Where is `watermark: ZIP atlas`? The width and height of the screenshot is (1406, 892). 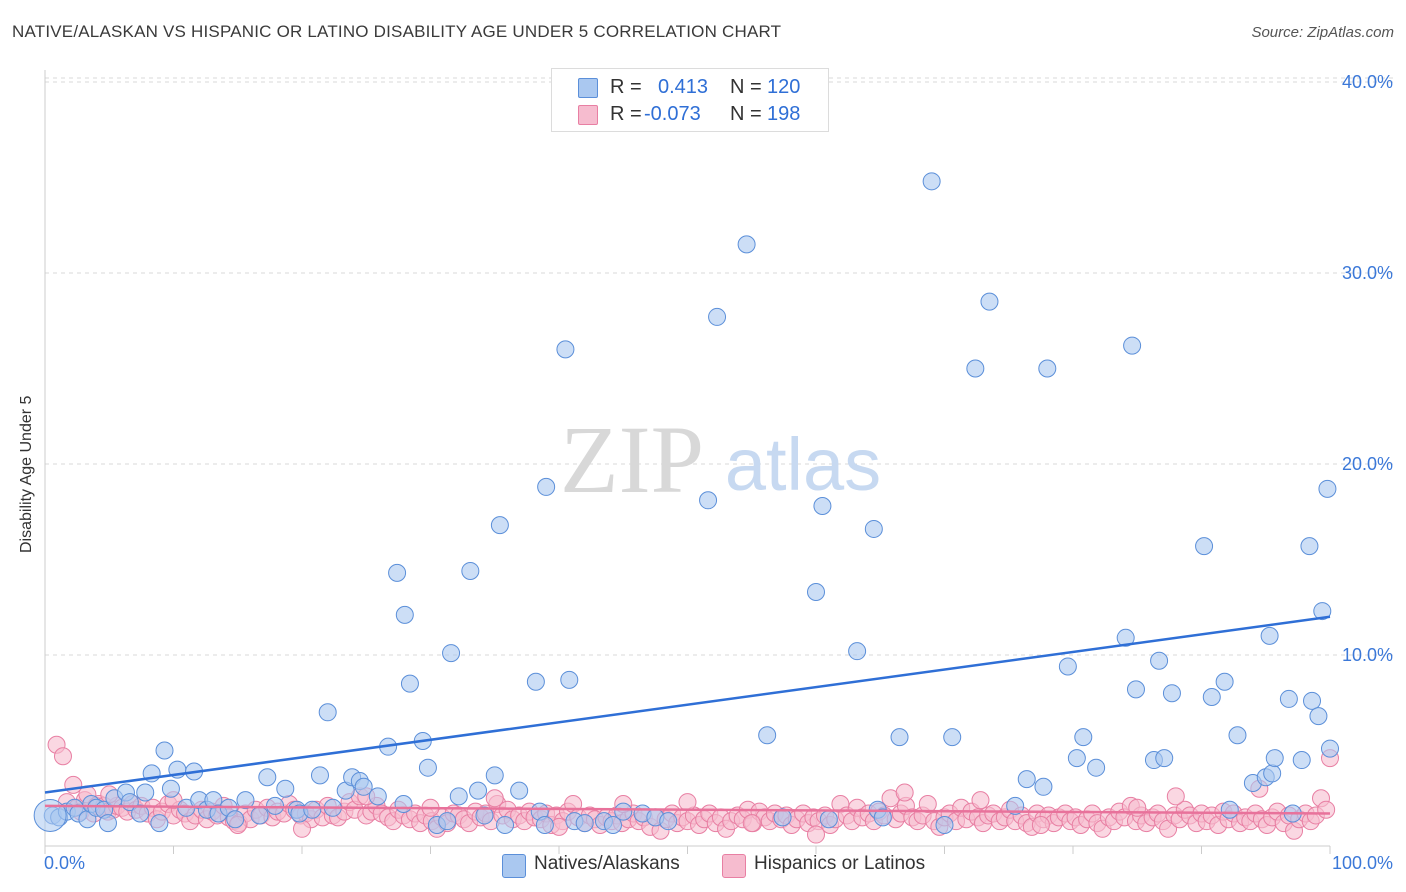
watermark: ZIP atlas is located at coordinates (720, 459).